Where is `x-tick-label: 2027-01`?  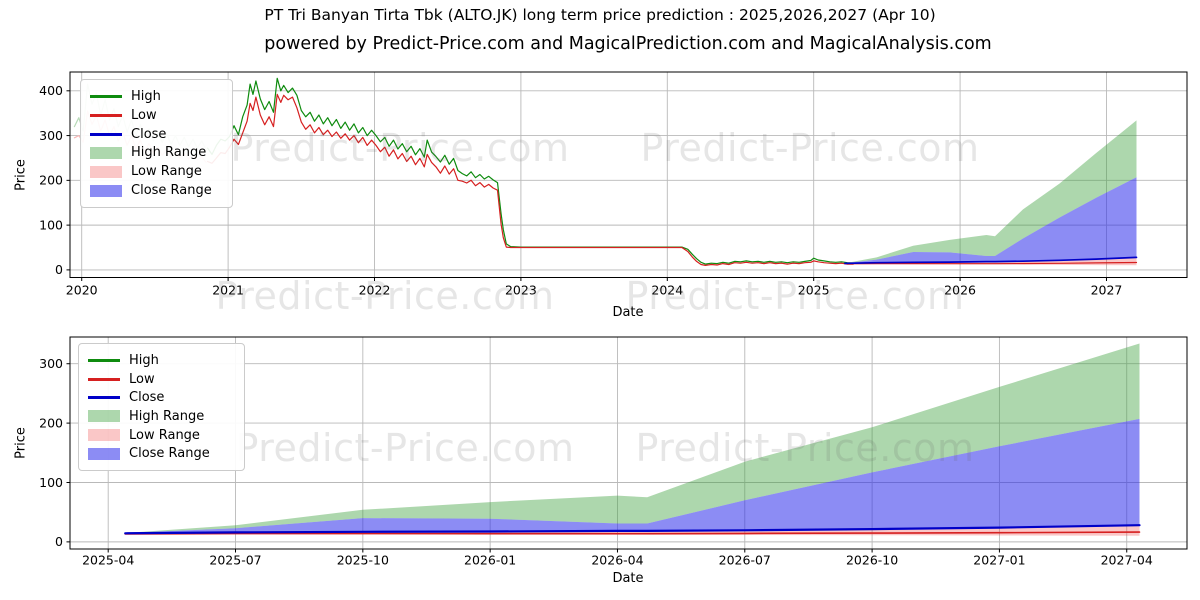 x-tick-label: 2027-01 is located at coordinates (999, 560).